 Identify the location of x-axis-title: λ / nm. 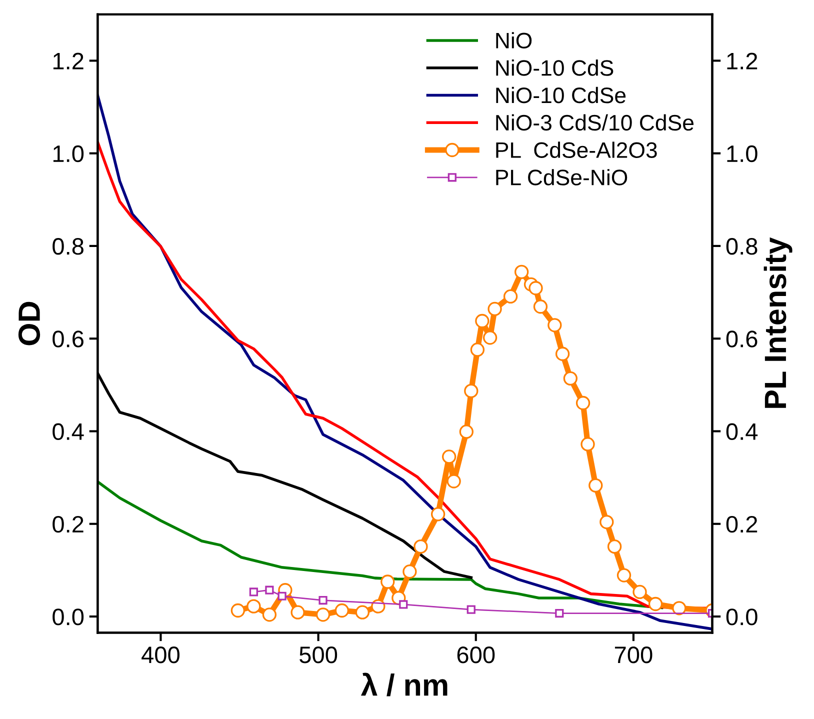
(404, 684).